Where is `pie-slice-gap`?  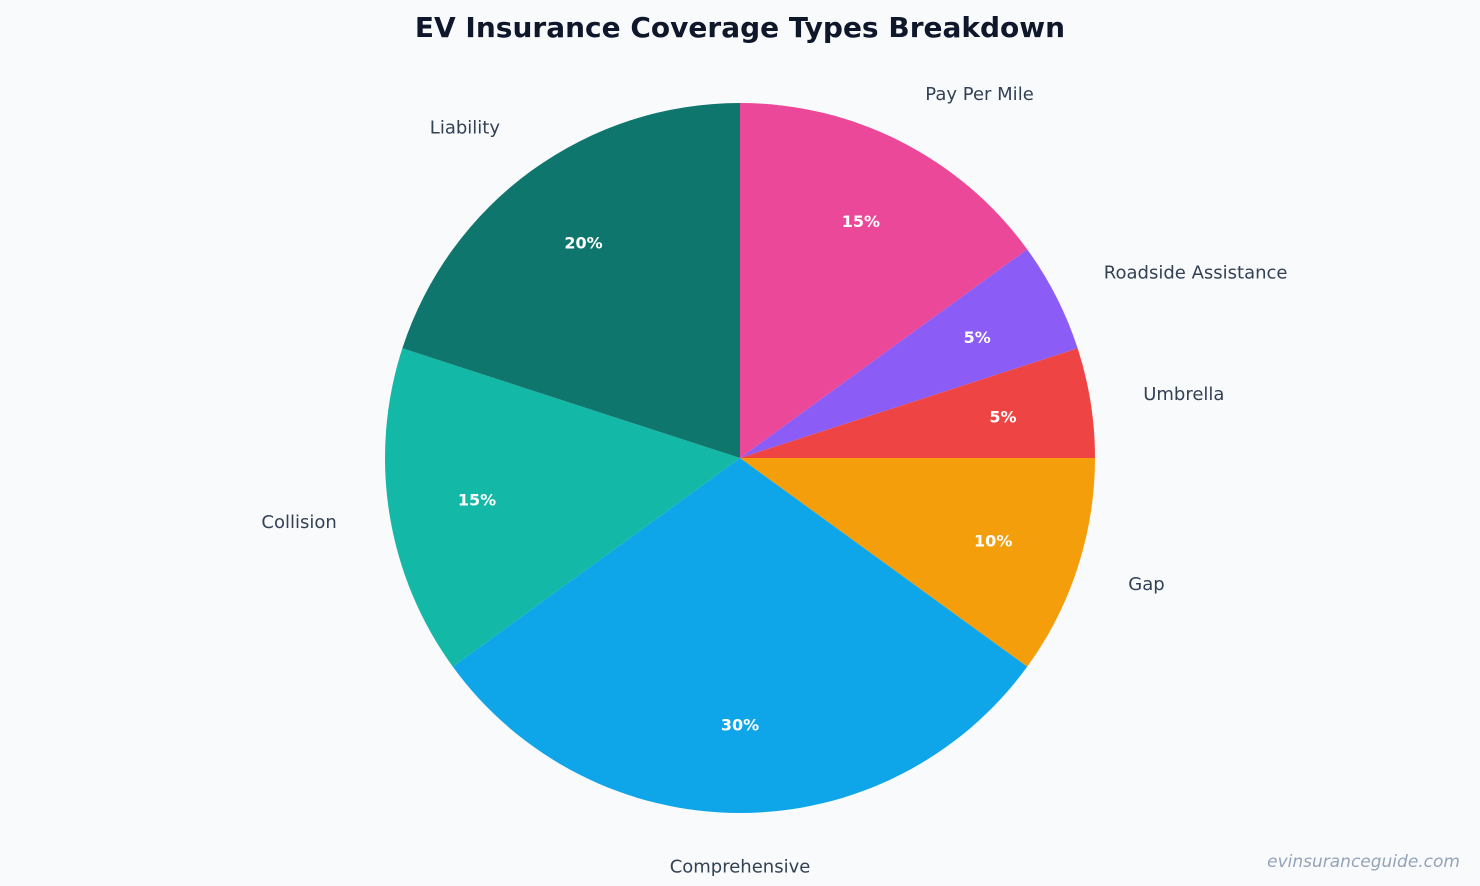 pie-slice-gap is located at coordinates (917, 562).